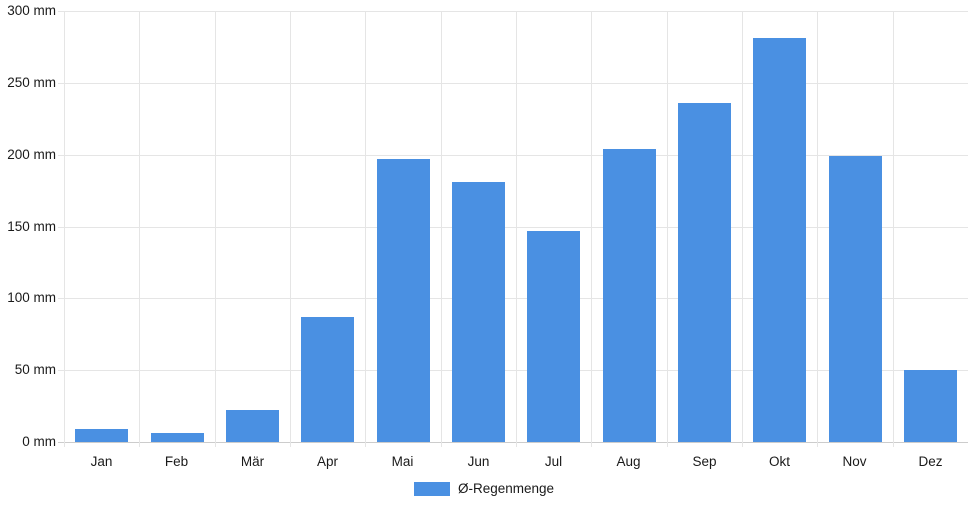  Describe the element at coordinates (31, 154) in the screenshot. I see `y-axis-tick-label: 200 mm` at that location.